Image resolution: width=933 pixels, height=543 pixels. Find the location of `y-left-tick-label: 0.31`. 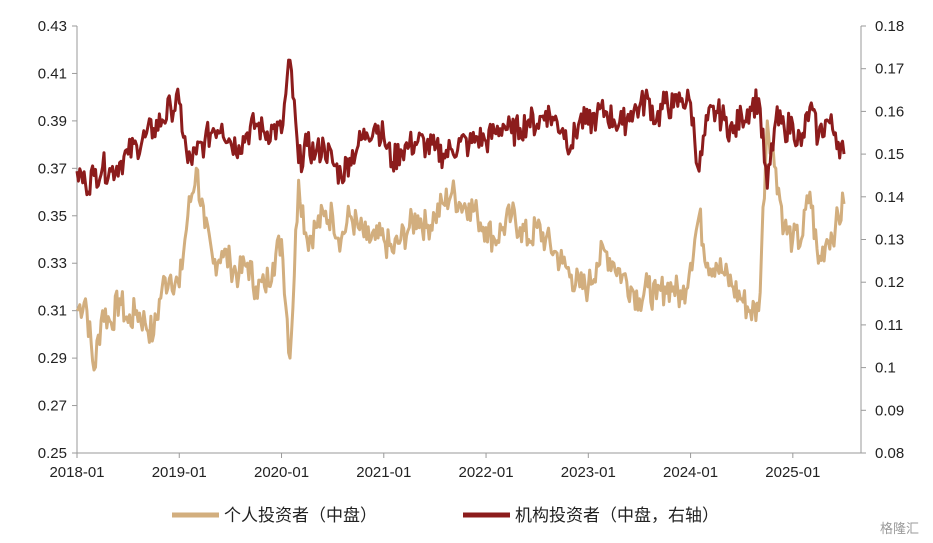

y-left-tick-label: 0.31 is located at coordinates (52, 311).